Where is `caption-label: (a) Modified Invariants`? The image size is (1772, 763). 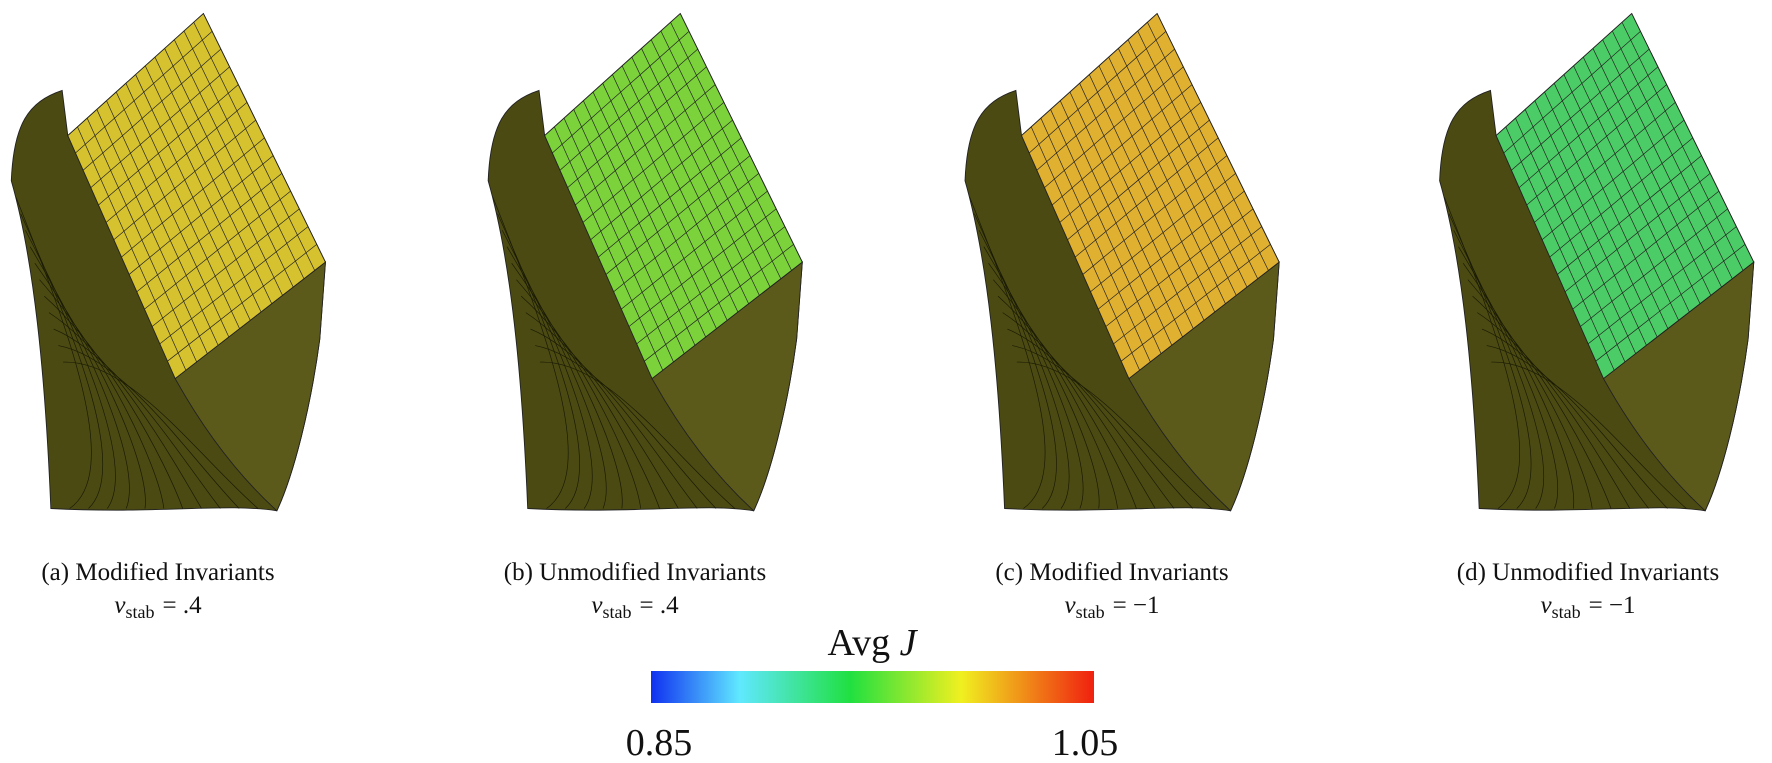
caption-label: (a) Modified Invariants is located at coordinates (157, 572).